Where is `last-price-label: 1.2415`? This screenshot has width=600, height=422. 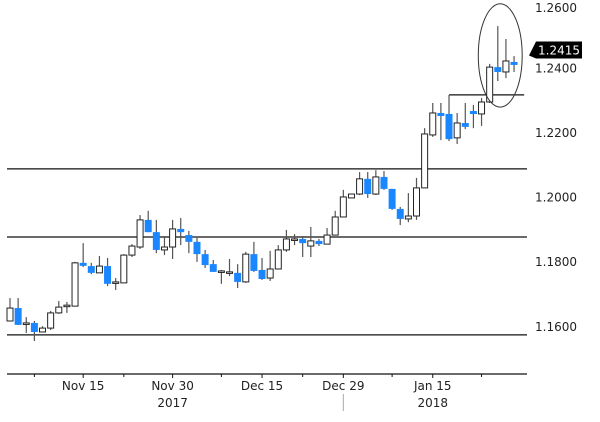
last-price-label: 1.2415 is located at coordinates (559, 51).